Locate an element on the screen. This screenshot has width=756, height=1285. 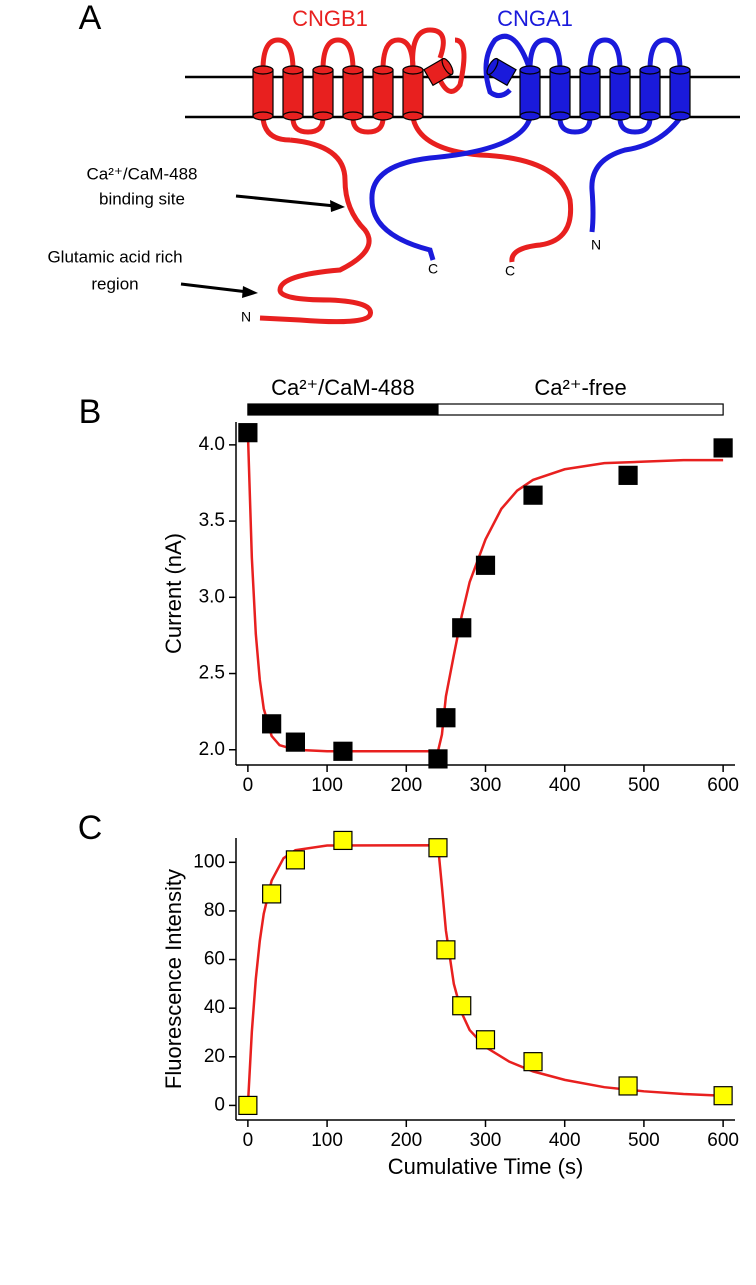
condition-label: Ca²⁺/CaM-488 is located at coordinates (343, 387).